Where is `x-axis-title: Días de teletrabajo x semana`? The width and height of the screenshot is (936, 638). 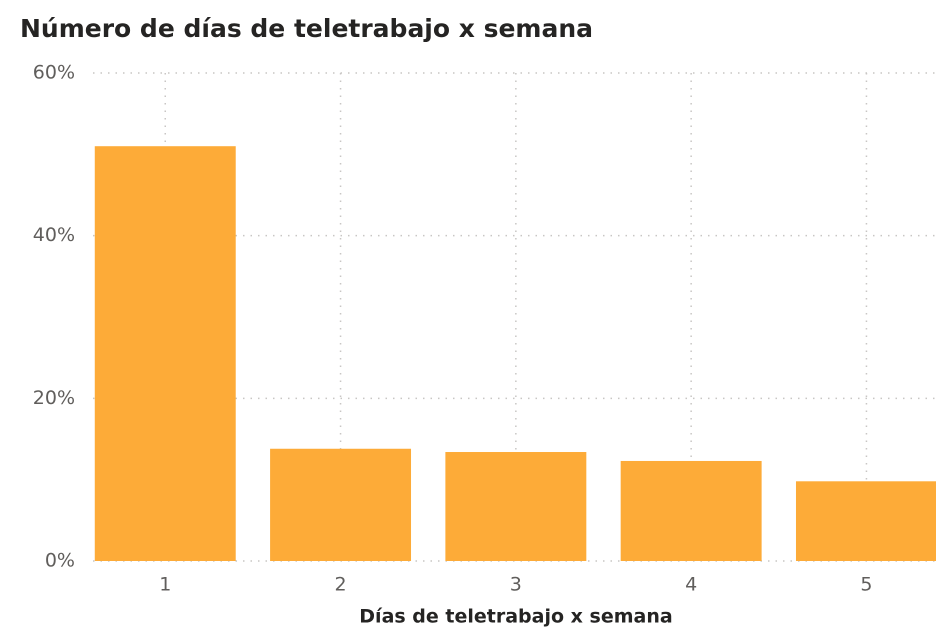
x-axis-title: Días de teletrabajo x semana is located at coordinates (515, 617).